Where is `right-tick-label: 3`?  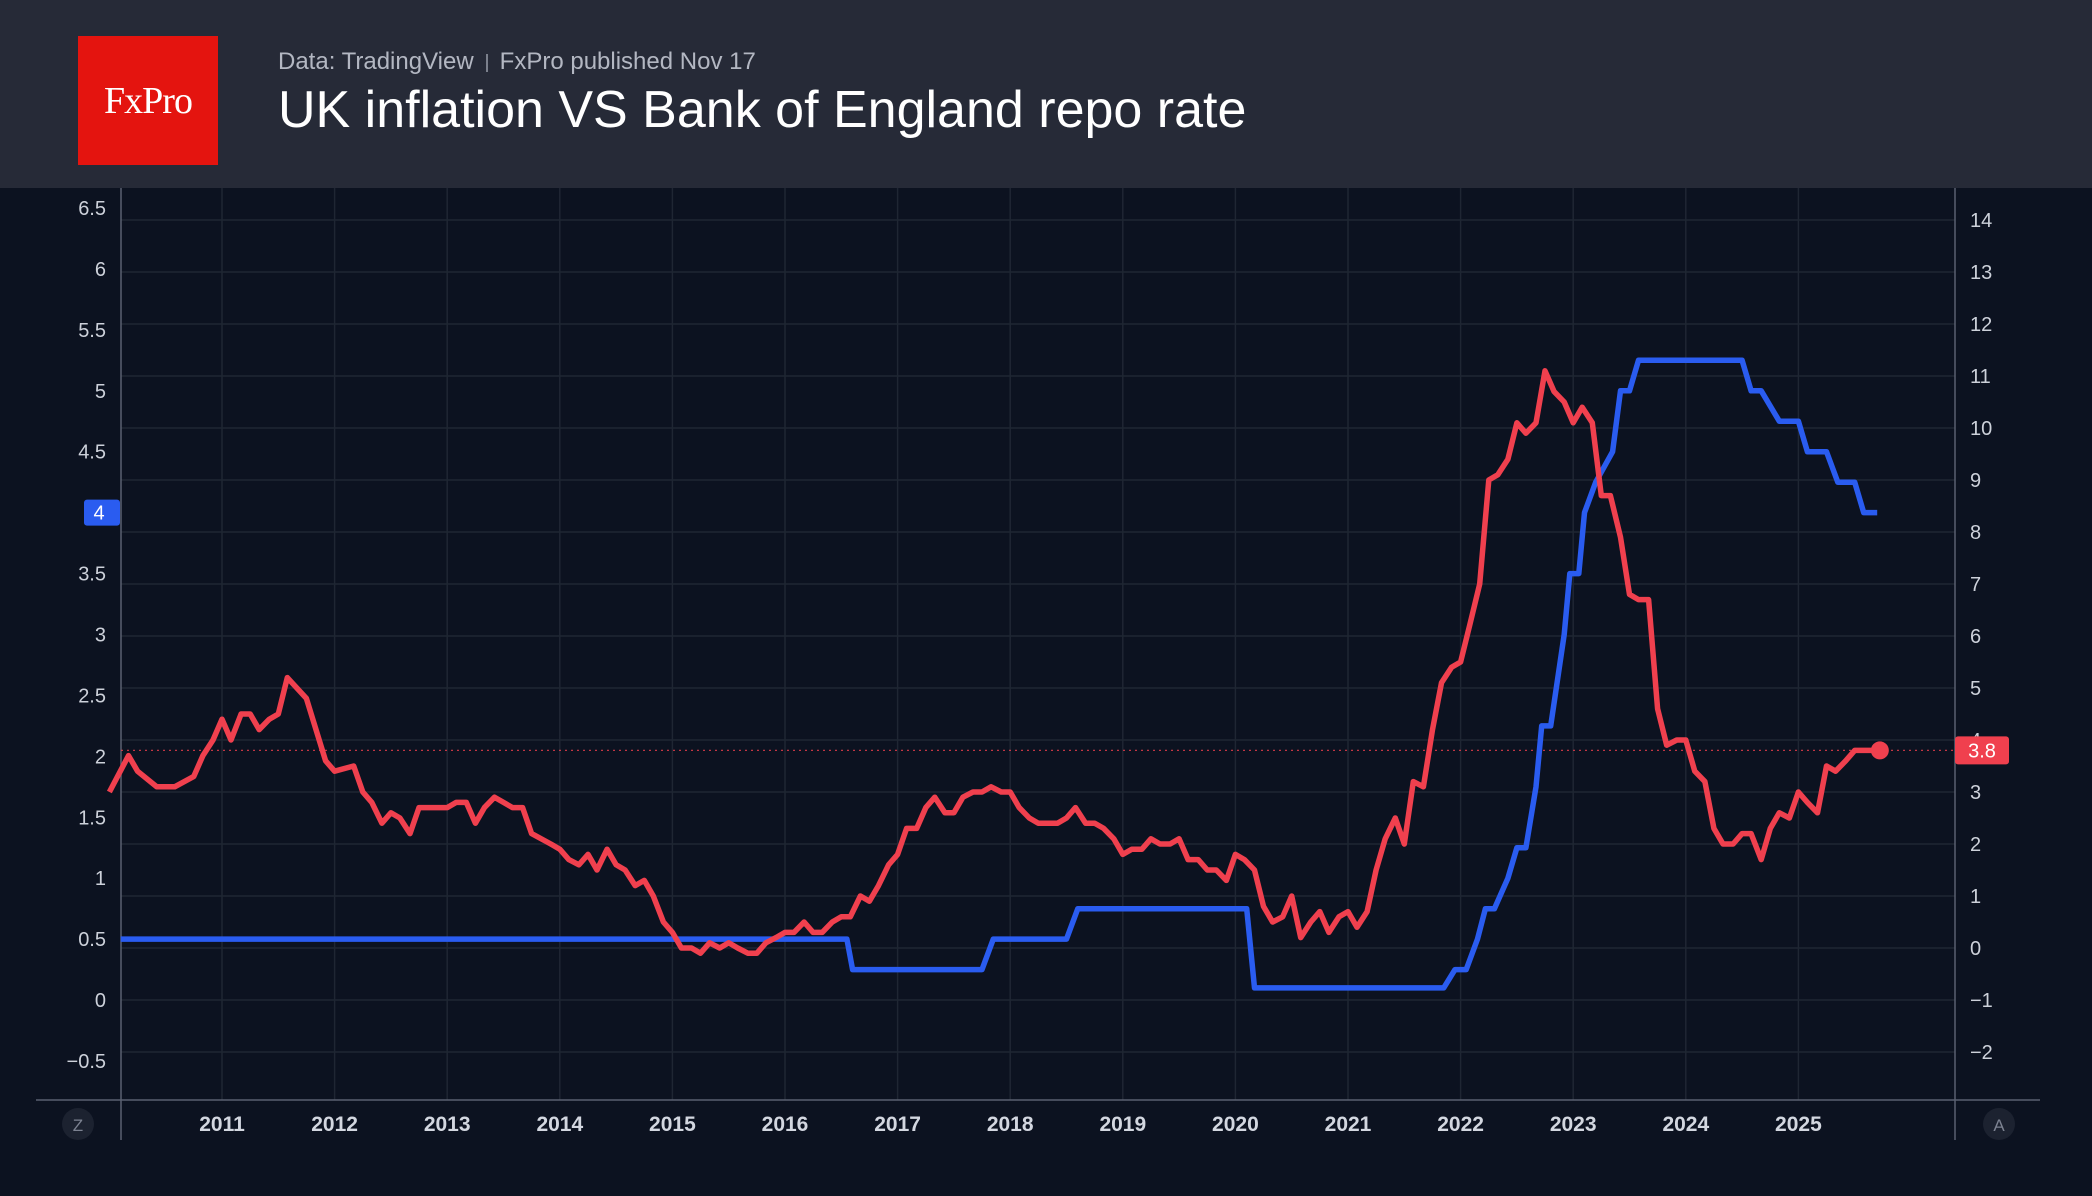
right-tick-label: 3 is located at coordinates (1975, 793).